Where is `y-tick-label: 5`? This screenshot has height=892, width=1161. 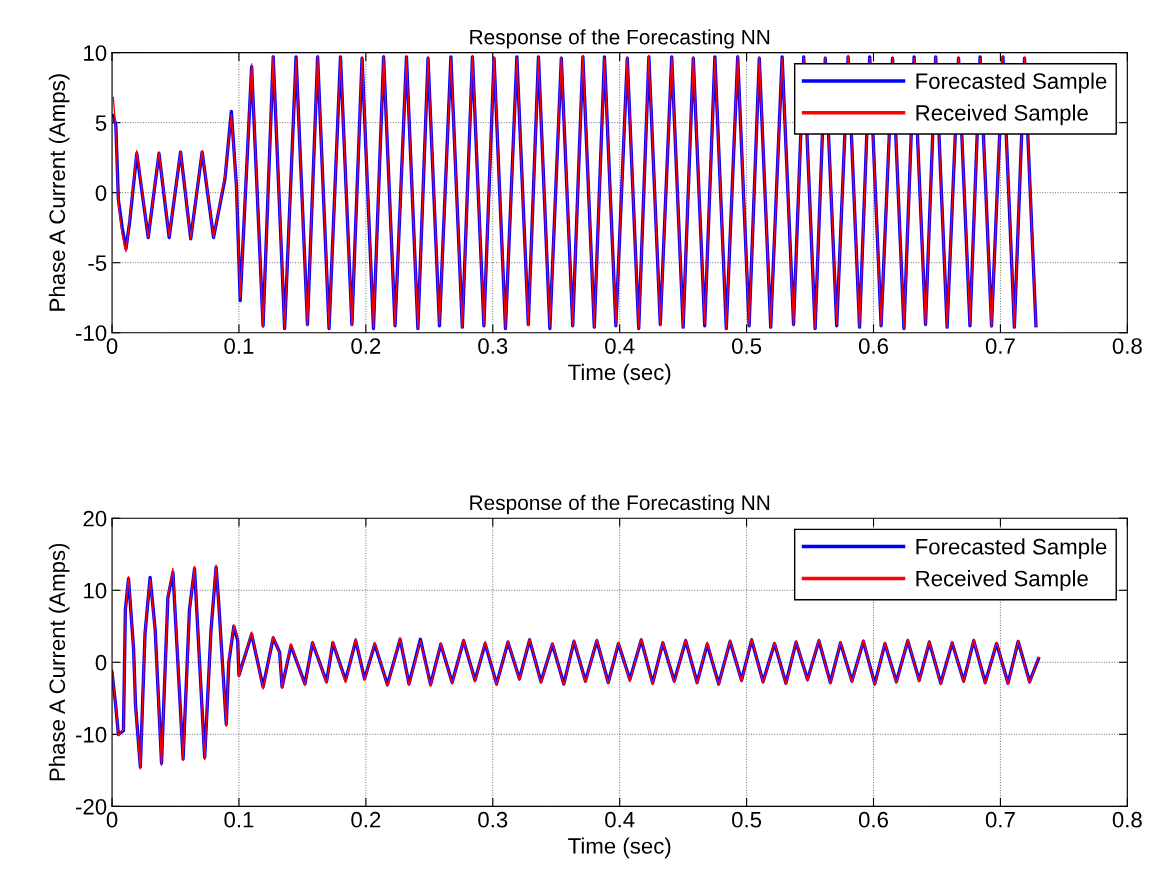 y-tick-label: 5 is located at coordinates (101, 123).